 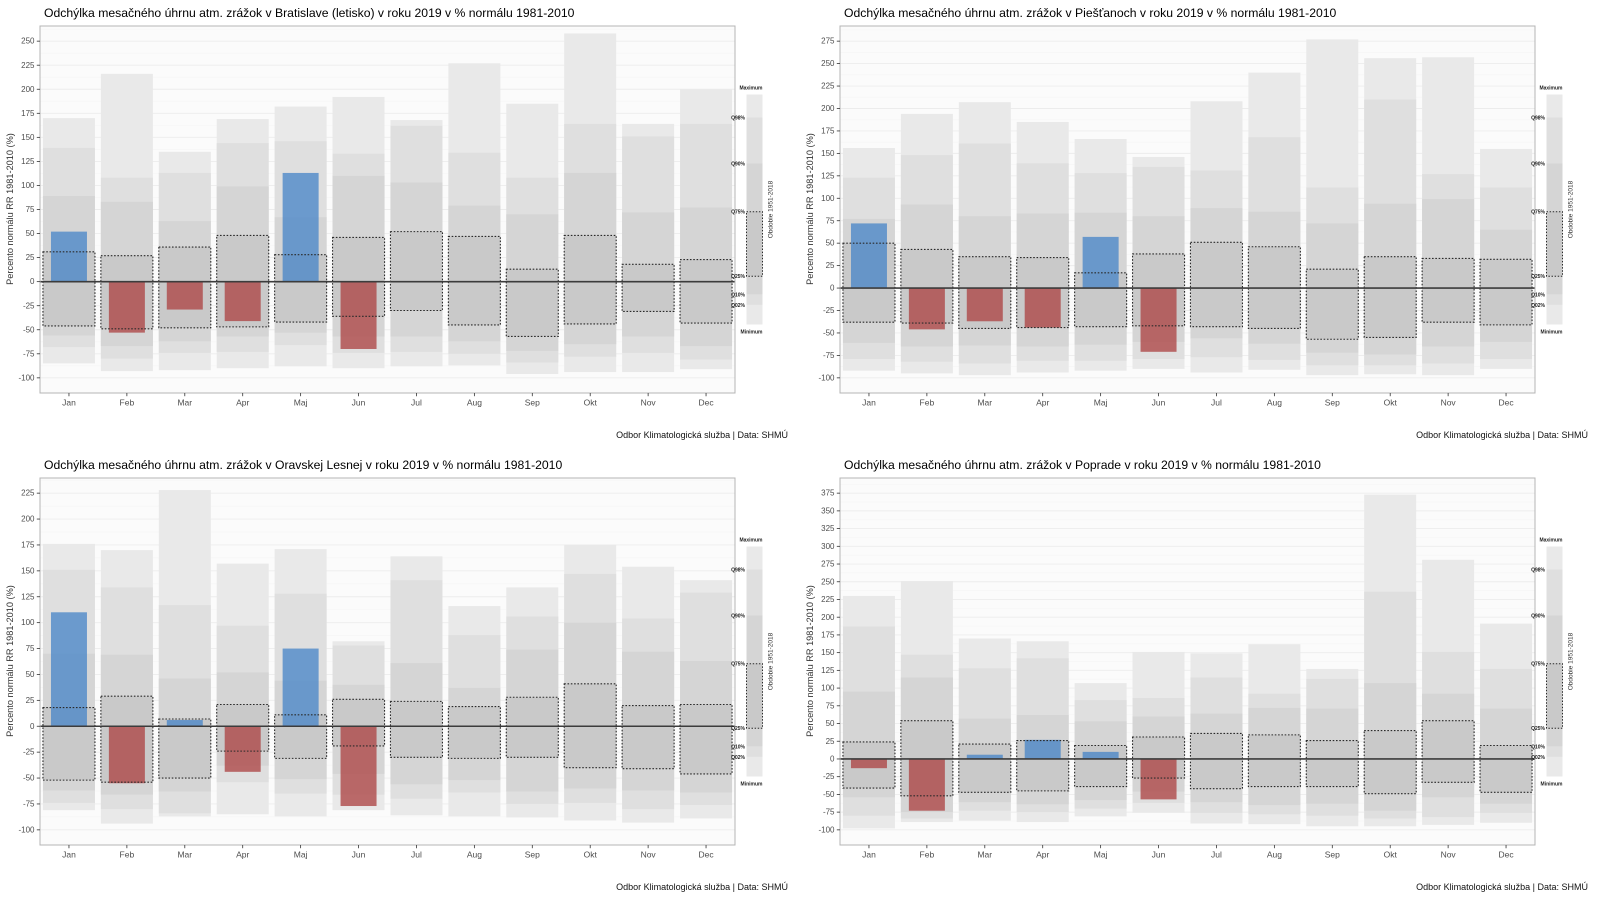 What do you see at coordinates (868, 712) in the screenshot?
I see `month-band-Jan` at bounding box center [868, 712].